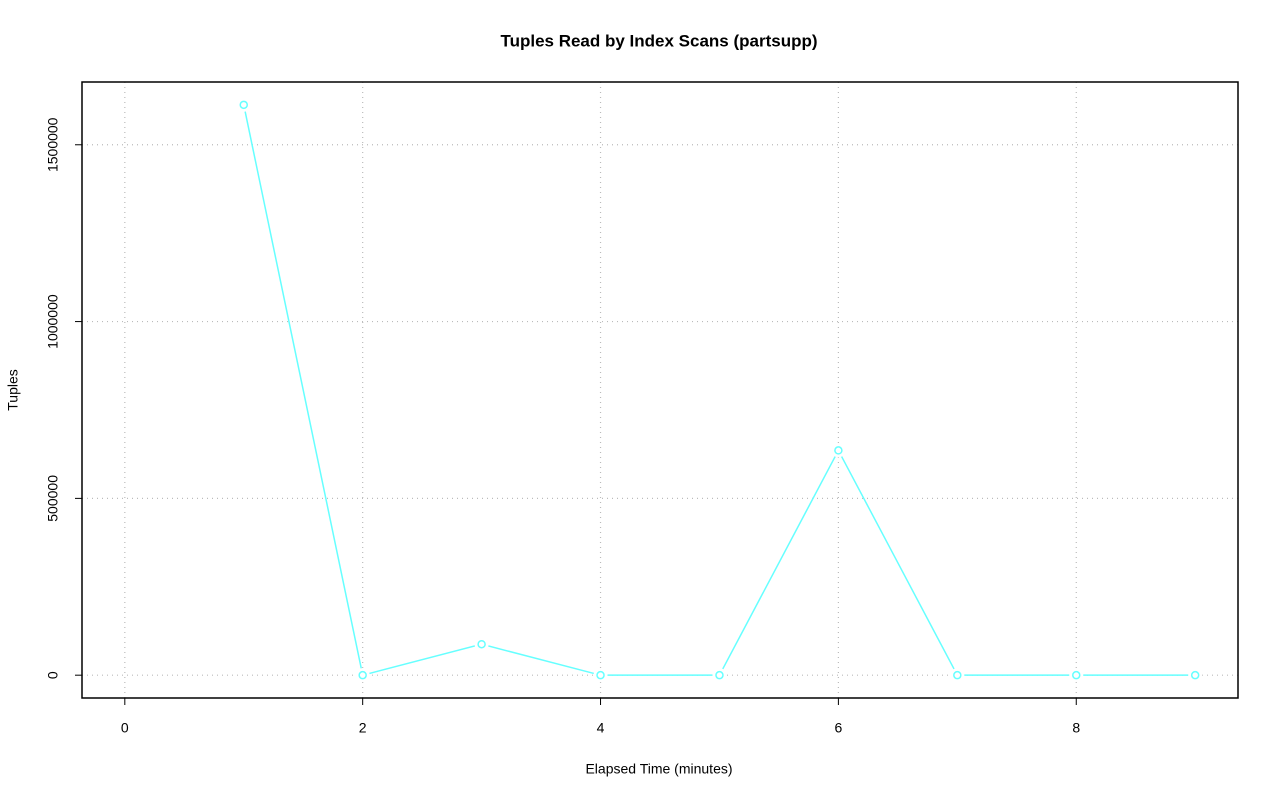 Image resolution: width=1280 pixels, height=801 pixels. I want to click on y-tick-label: 1500000, so click(53, 144).